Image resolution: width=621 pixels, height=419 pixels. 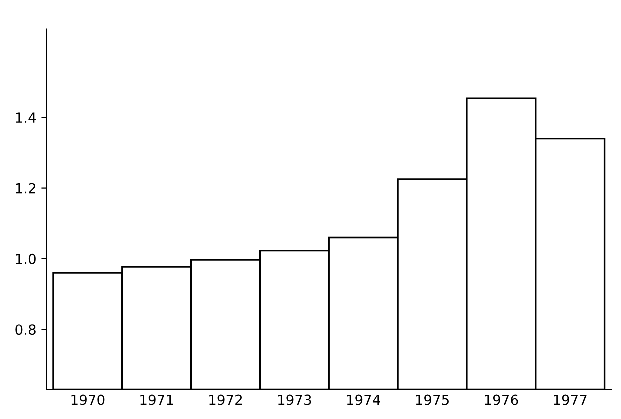 I want to click on x-tick-label: 1977, so click(x=570, y=400).